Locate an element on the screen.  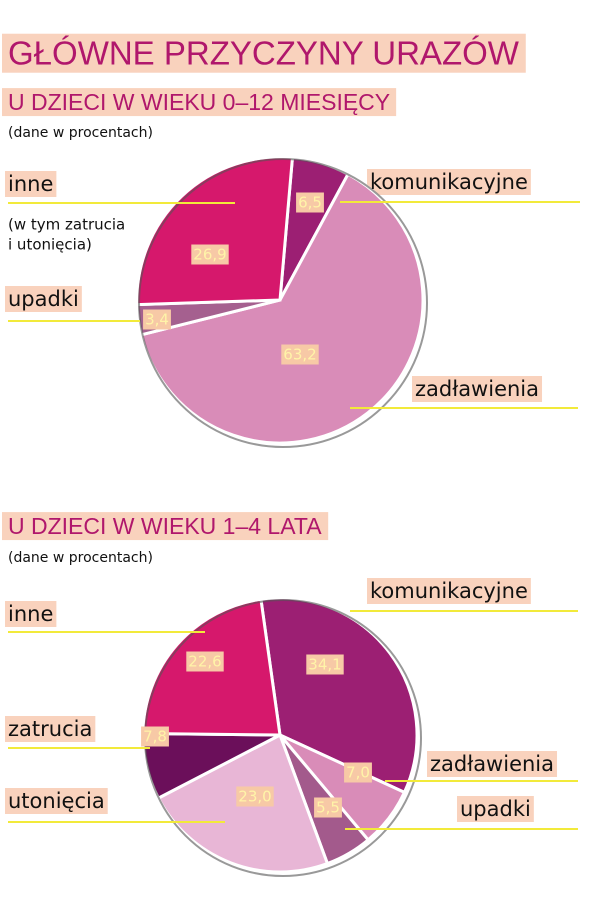
category-label: utonięcia is located at coordinates (56, 801).